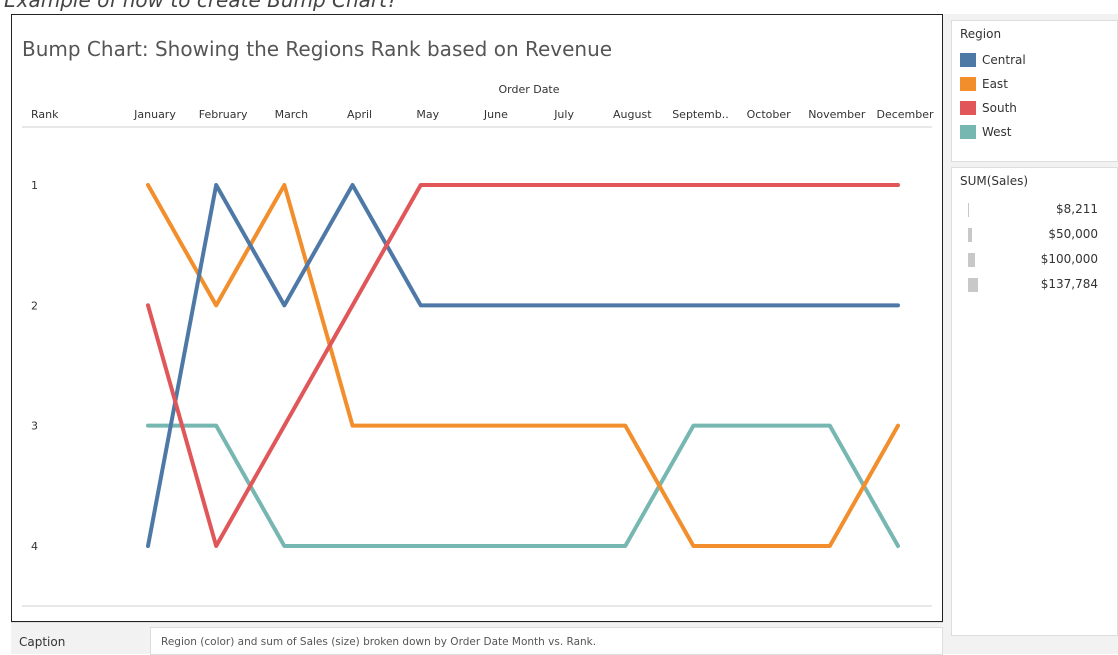 The width and height of the screenshot is (1118, 655). I want to click on legend-item-east: East, so click(984, 84).